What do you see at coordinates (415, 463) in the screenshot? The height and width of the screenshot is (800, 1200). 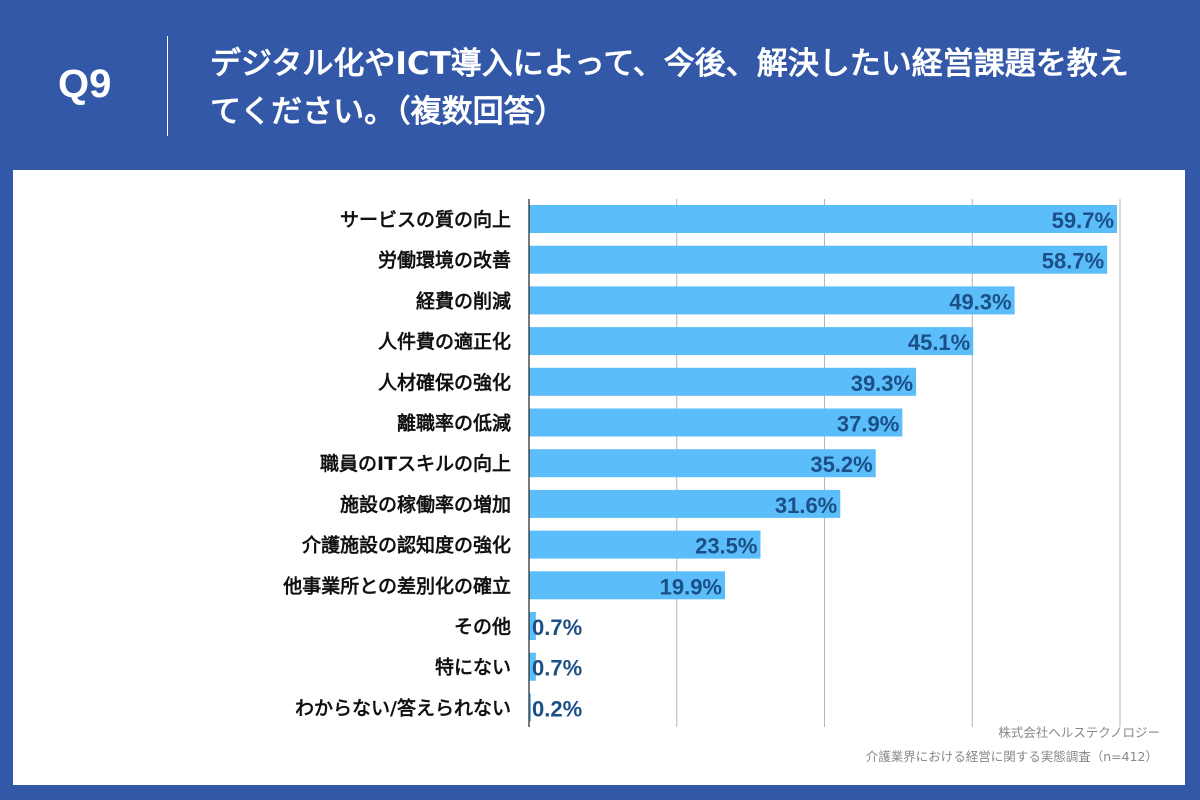 I see `category-label: 職員のITスキルの向上` at bounding box center [415, 463].